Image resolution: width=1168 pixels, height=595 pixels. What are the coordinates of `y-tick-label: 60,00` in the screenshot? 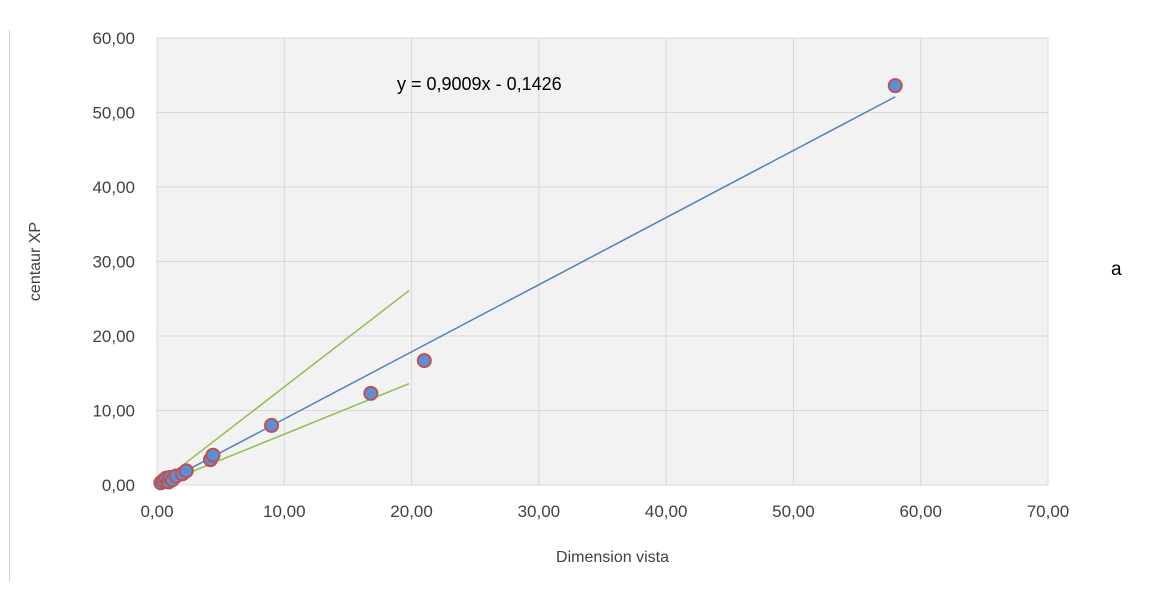 It's located at (113, 38).